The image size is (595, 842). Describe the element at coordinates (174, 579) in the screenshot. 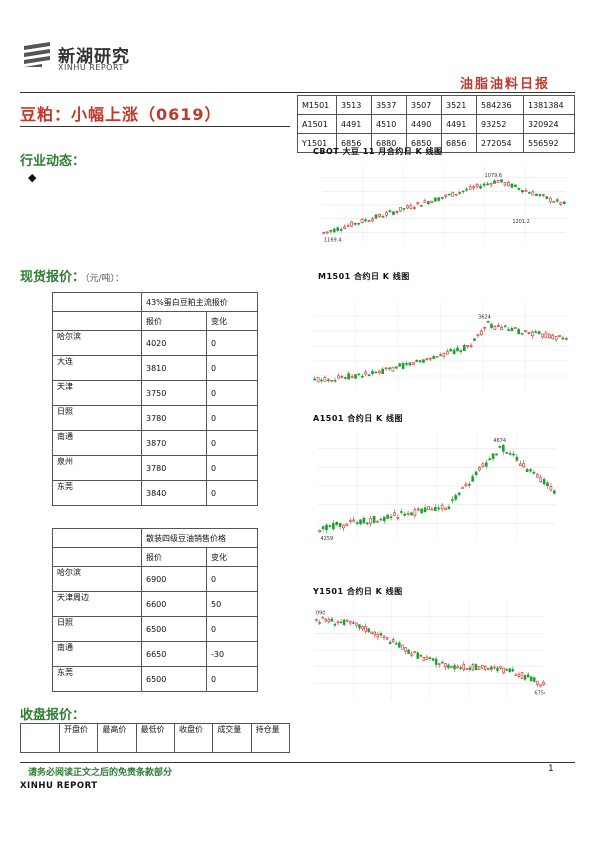

I see `table-cell: 6900` at that location.